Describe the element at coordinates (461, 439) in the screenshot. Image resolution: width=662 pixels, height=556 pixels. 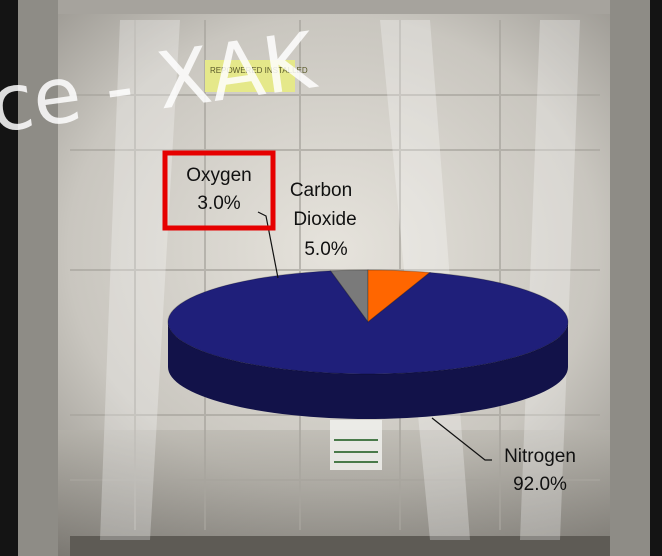
I see `leader-nitrogen` at that location.